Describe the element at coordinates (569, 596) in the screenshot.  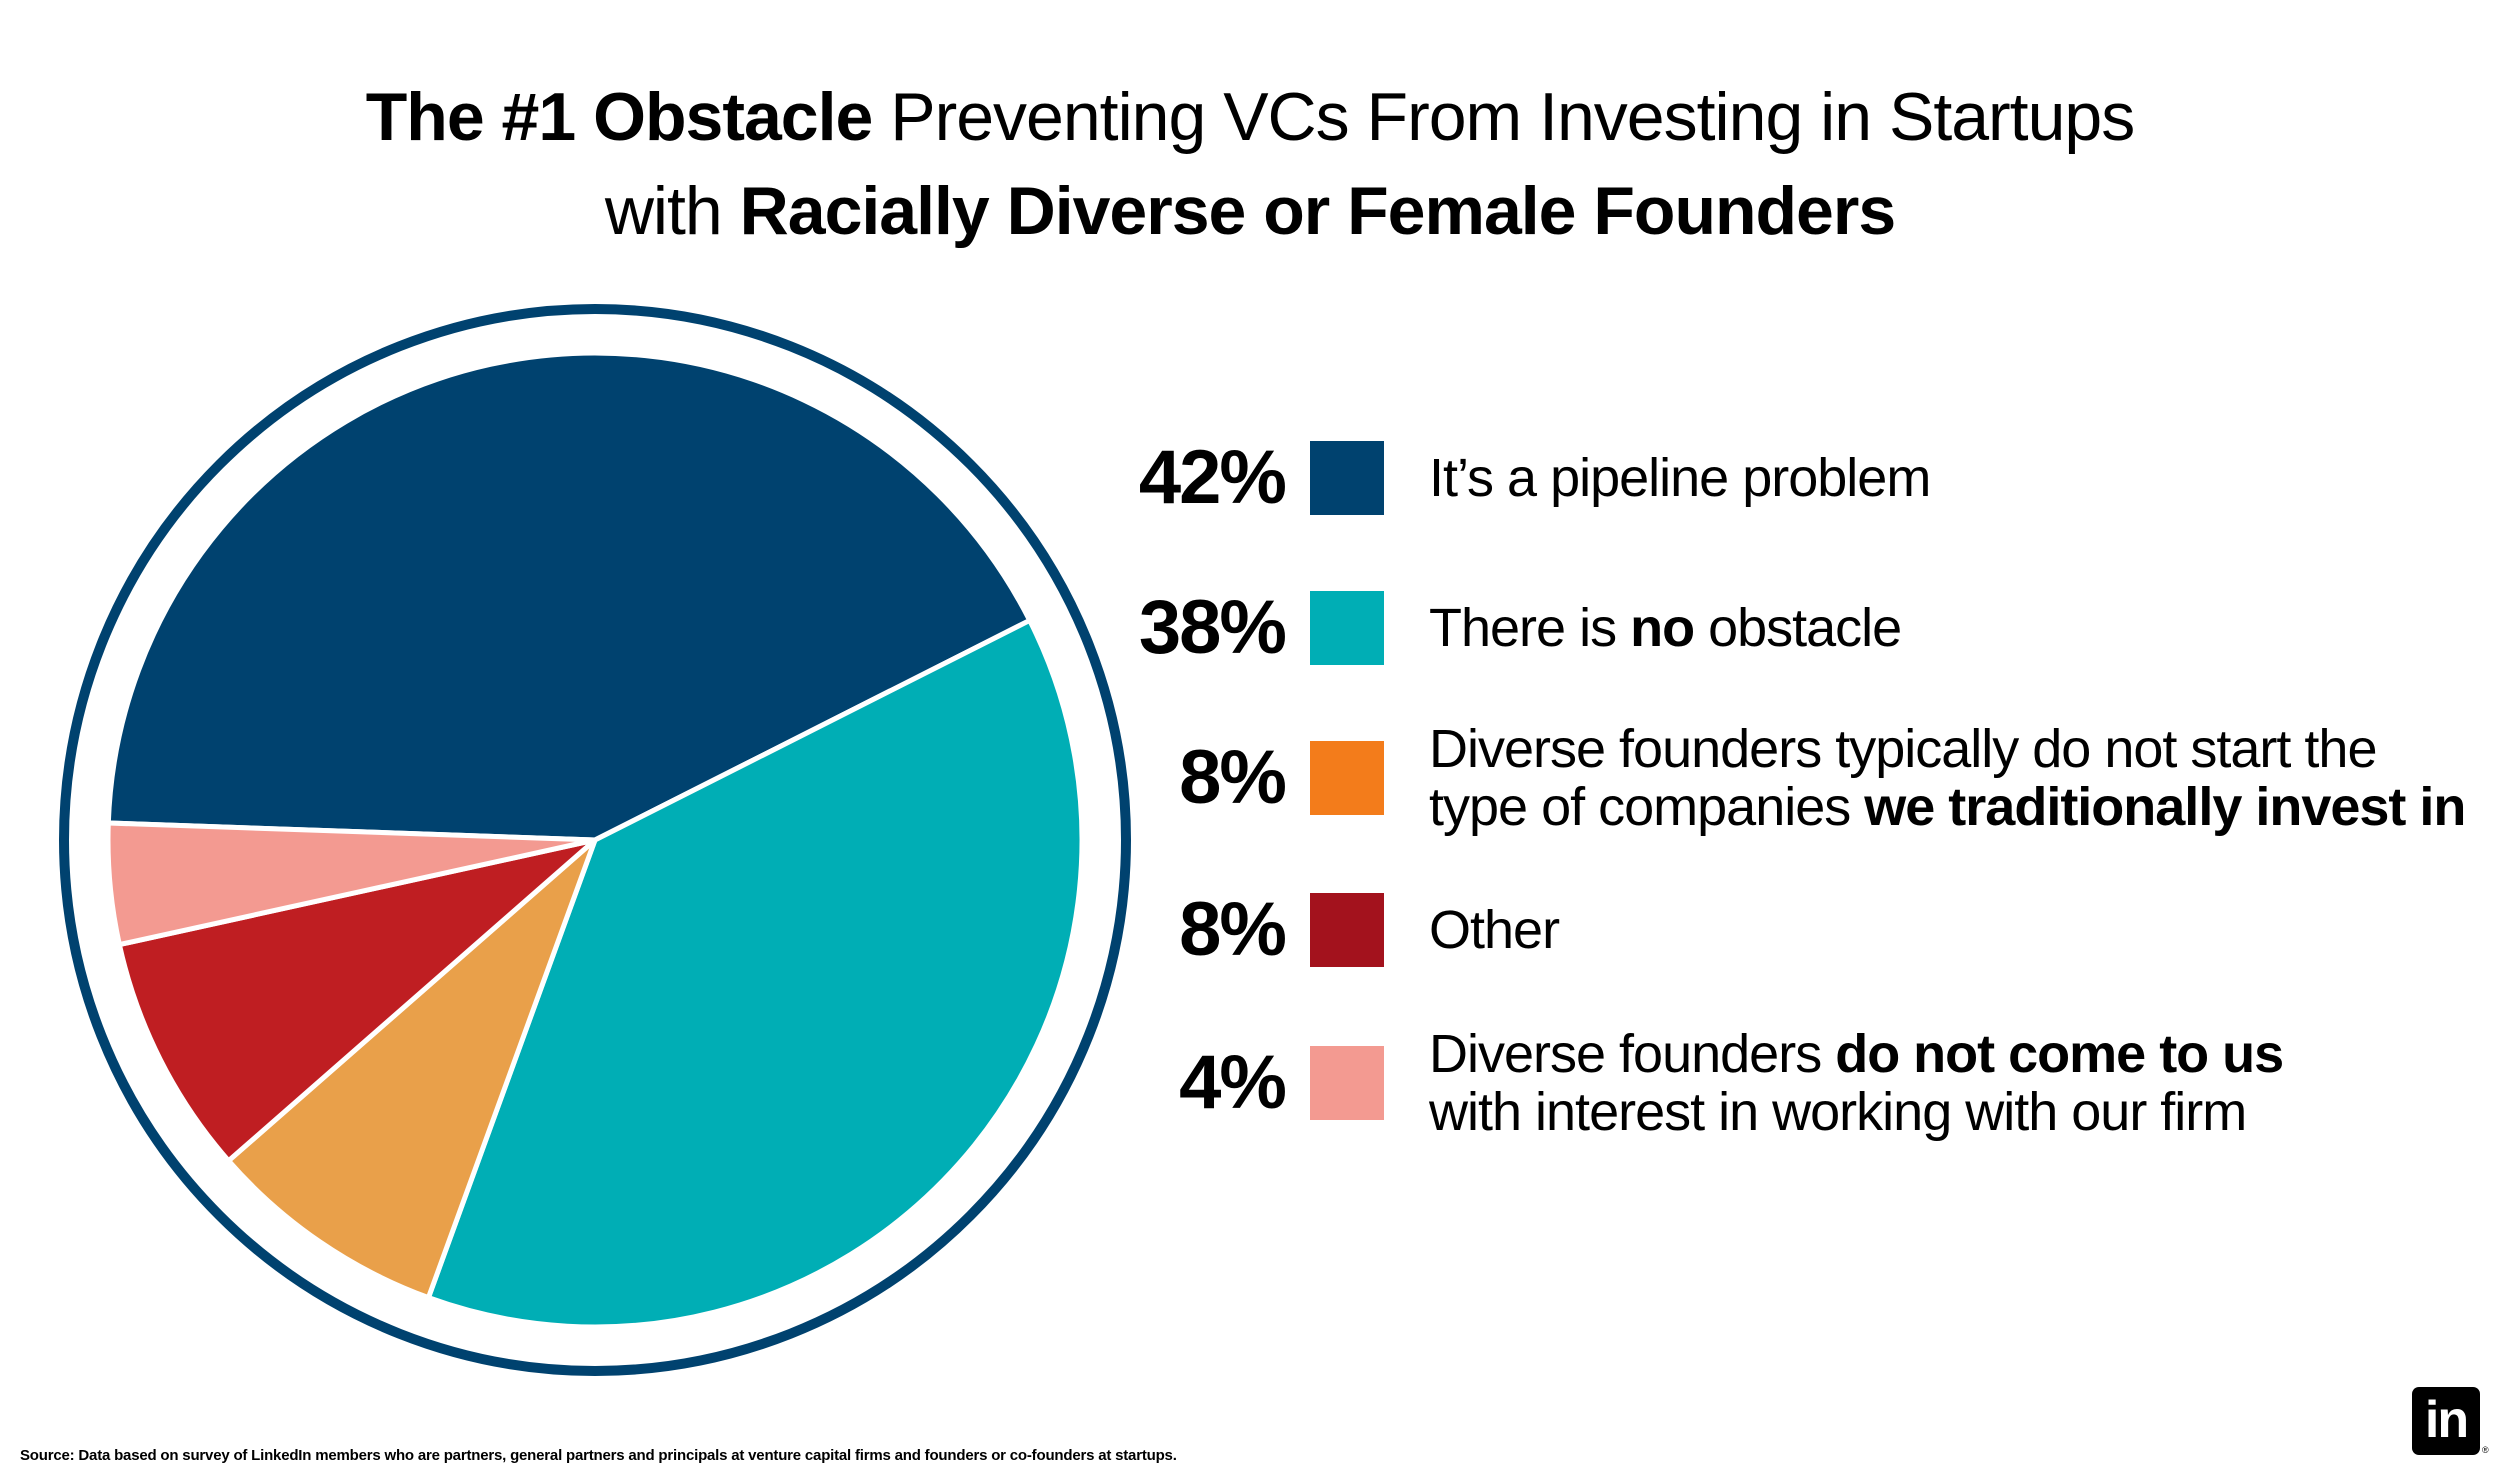
I see `pie-slice-pipeline` at that location.